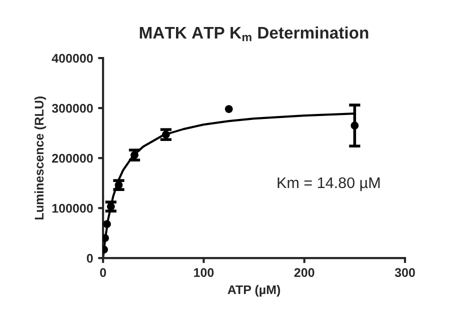 This screenshot has width=450, height=319. I want to click on y-tick-label: 0, so click(89, 258).